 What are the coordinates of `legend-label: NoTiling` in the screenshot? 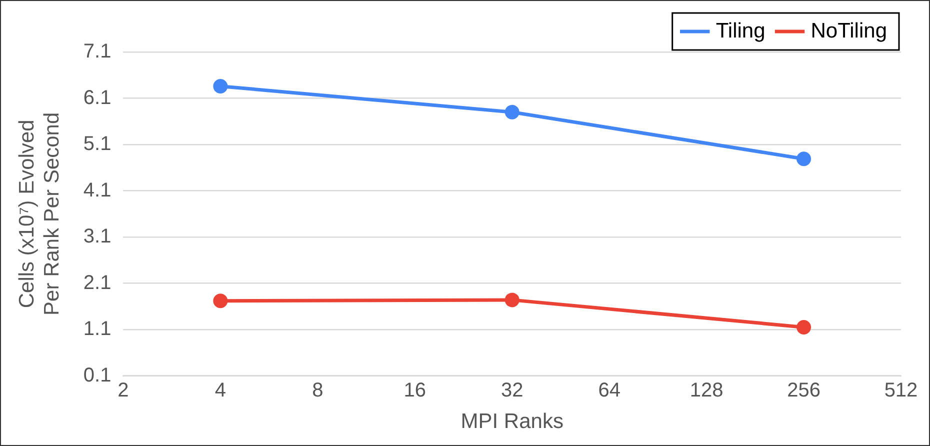 It's located at (848, 30).